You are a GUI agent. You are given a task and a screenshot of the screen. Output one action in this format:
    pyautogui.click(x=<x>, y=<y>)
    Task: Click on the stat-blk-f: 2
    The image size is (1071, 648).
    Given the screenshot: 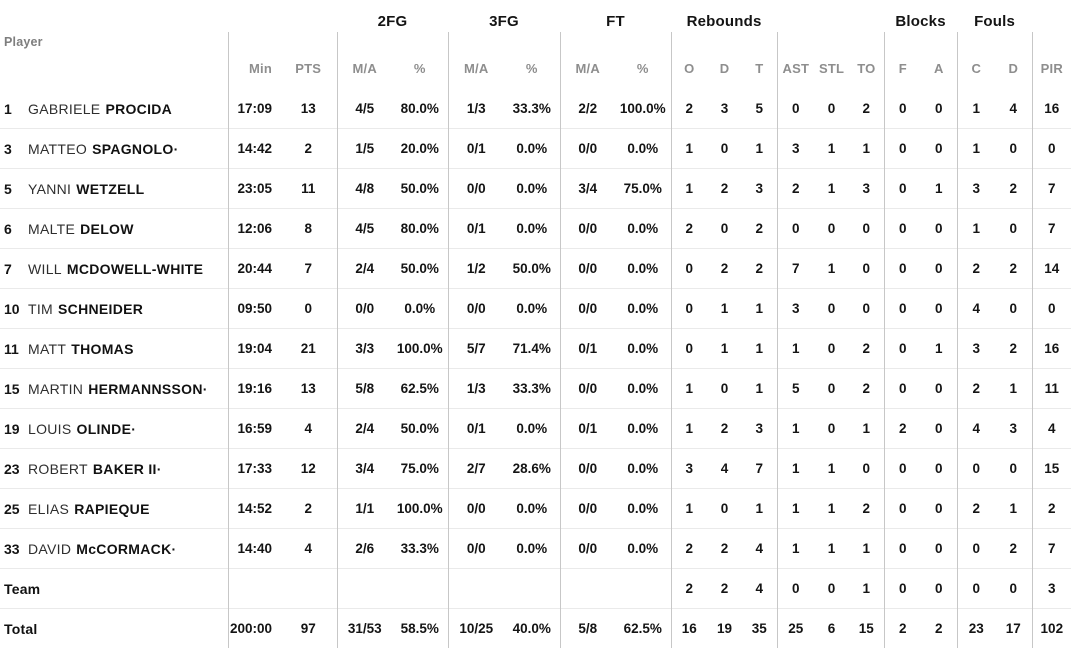 What is the action you would take?
    pyautogui.click(x=902, y=429)
    